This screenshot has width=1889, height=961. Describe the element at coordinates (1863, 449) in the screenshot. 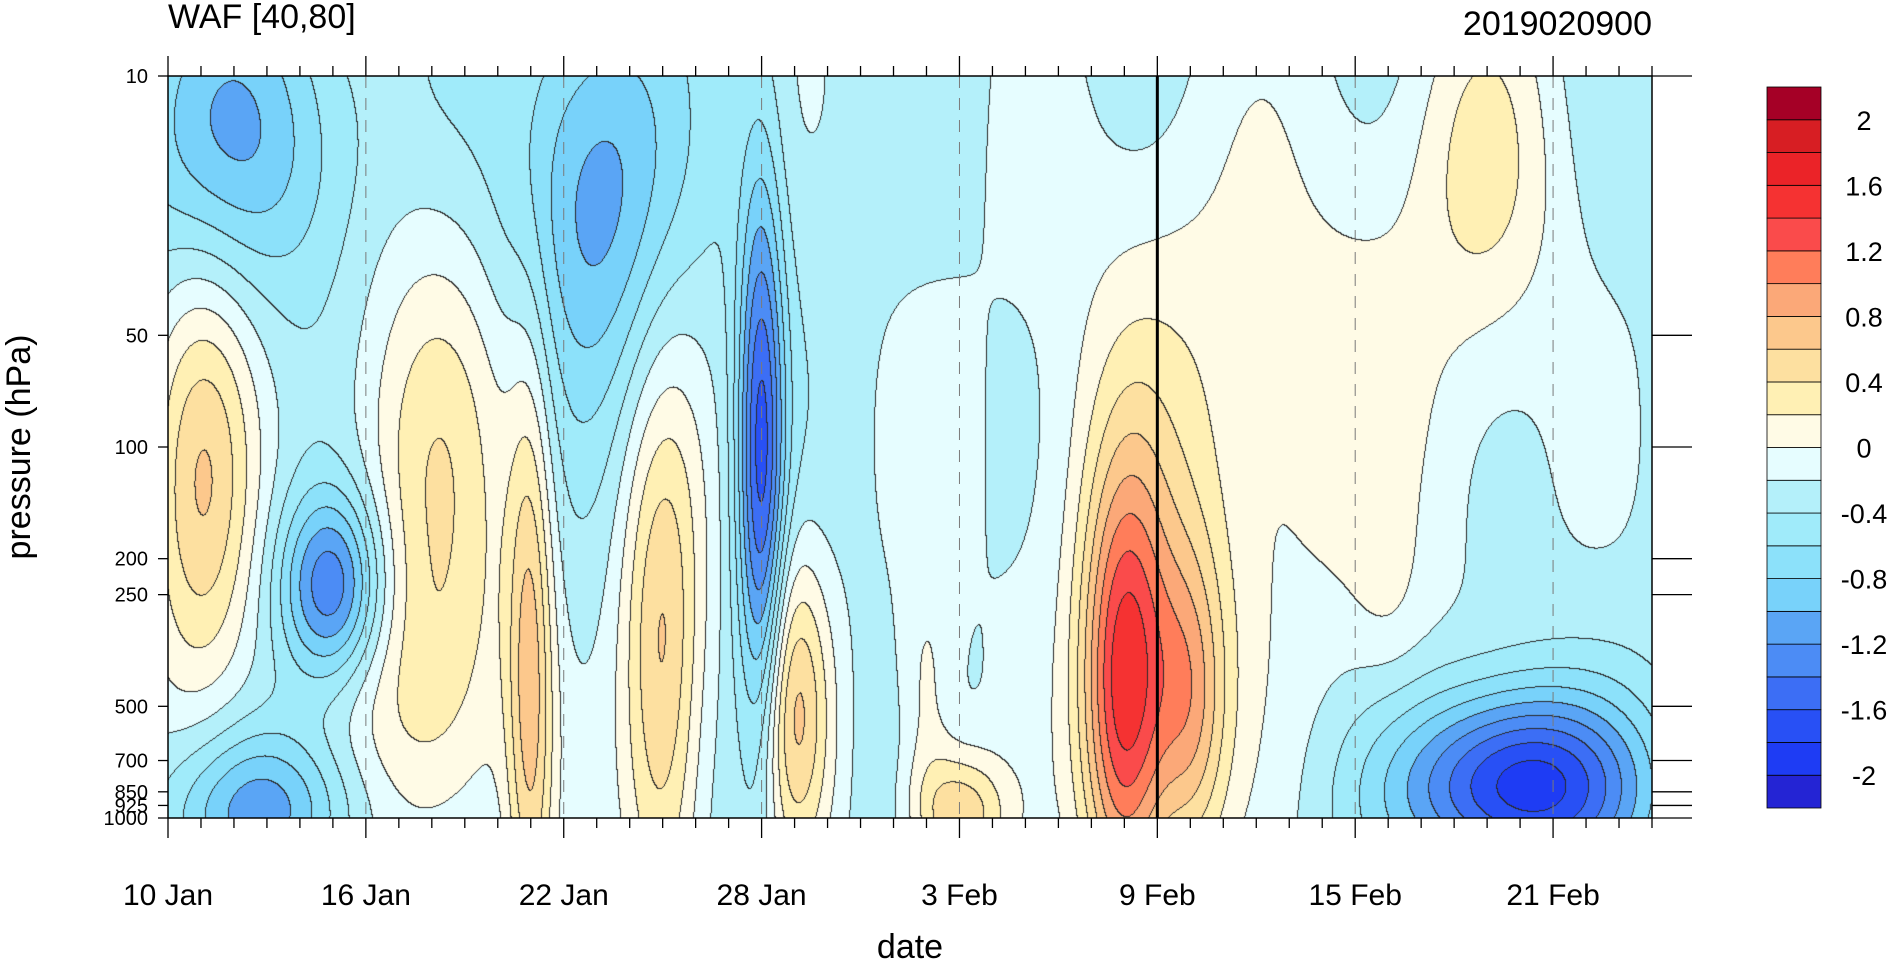

I see `colorbar-label: 0` at that location.